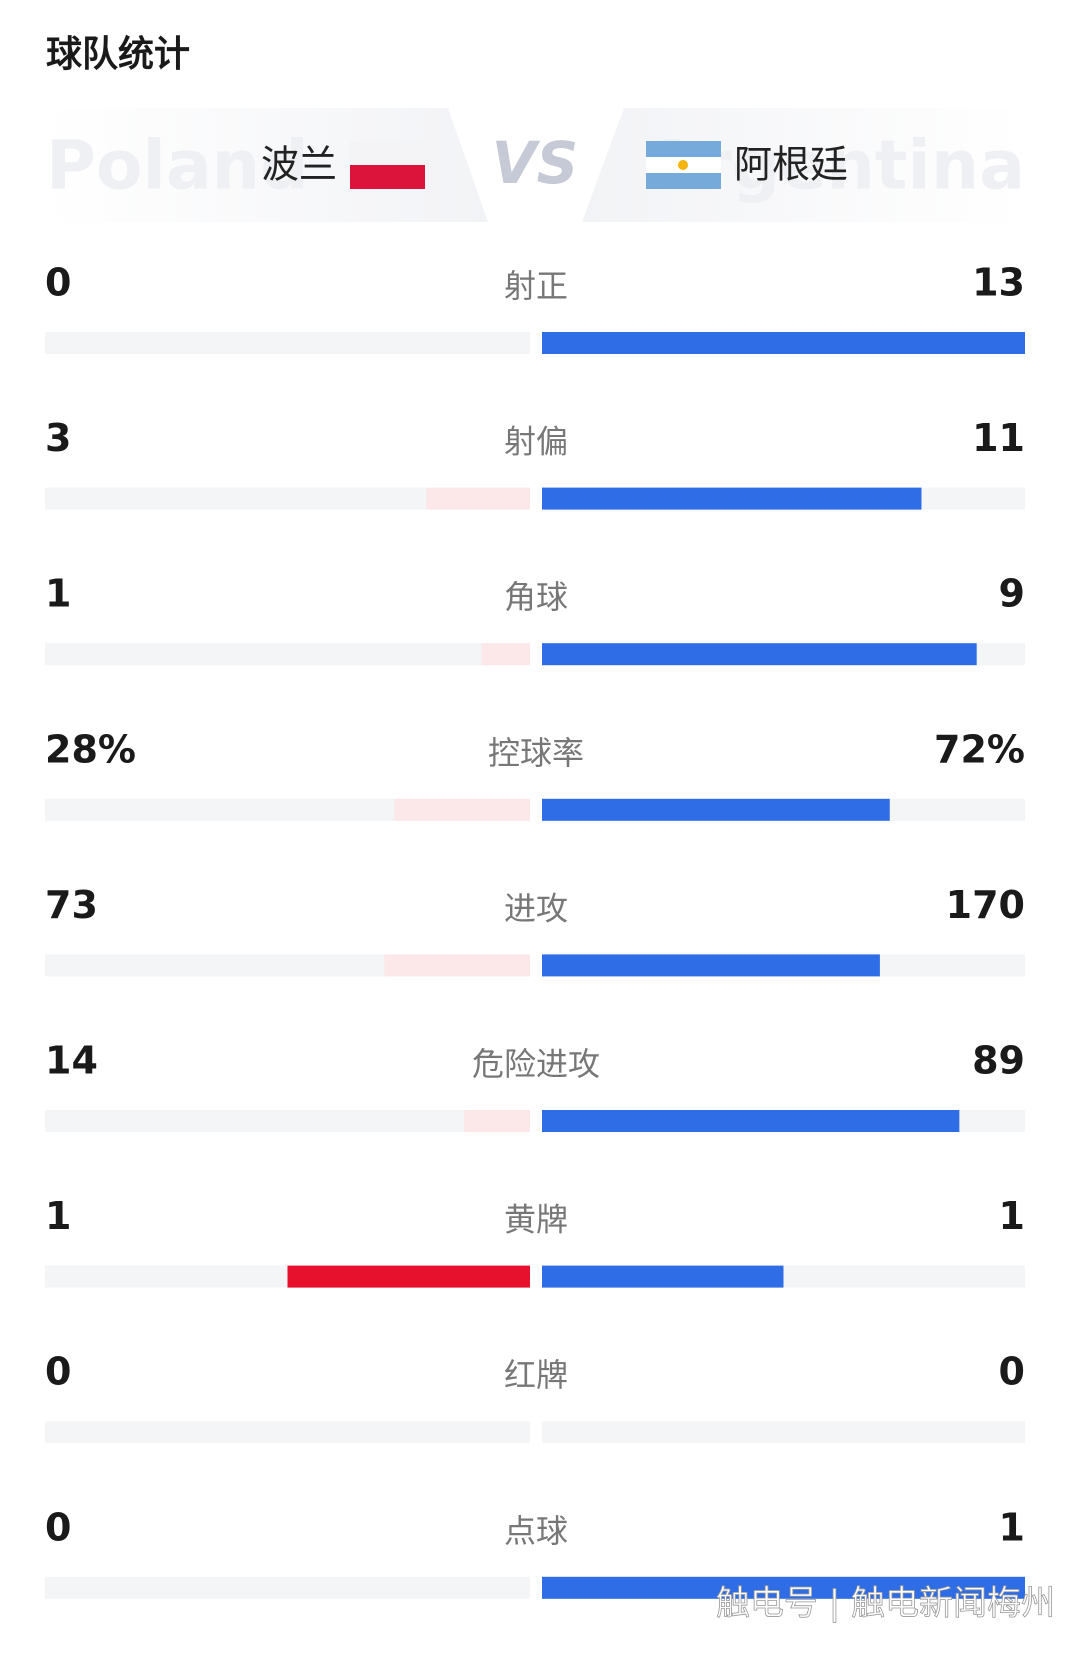  I want to click on footer-watermark: 触电号 | 触电新闻梅州, so click(885, 1604).